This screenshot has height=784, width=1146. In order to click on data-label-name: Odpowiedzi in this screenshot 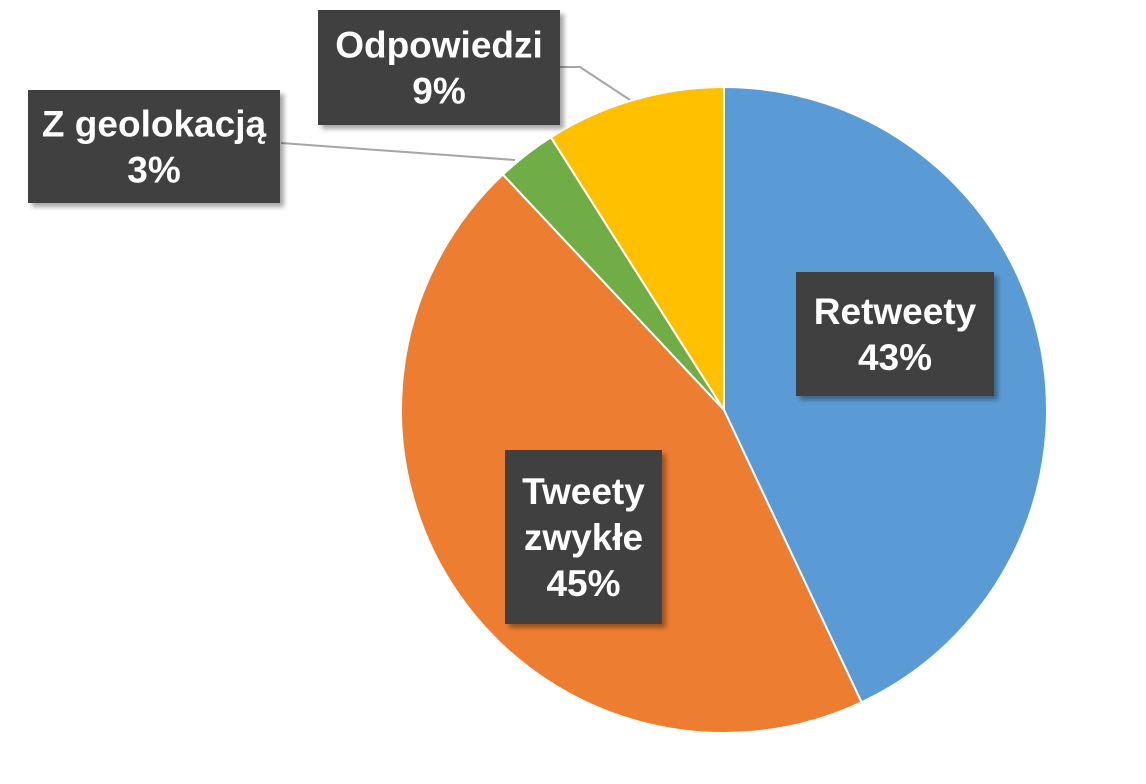, I will do `click(439, 44)`.